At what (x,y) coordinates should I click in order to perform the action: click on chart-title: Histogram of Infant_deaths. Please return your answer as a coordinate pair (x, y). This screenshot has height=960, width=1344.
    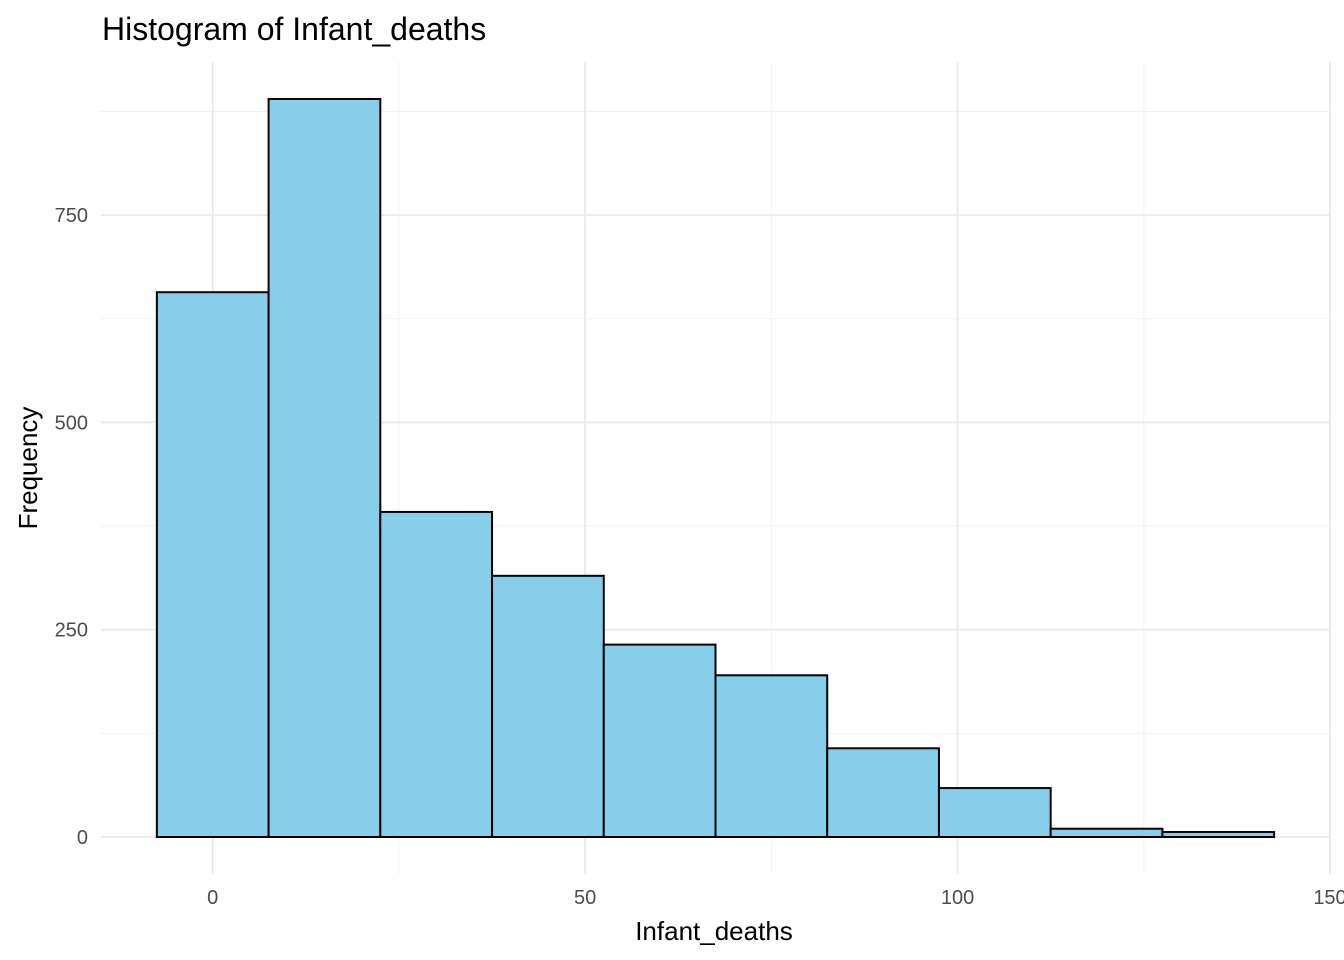
    Looking at the image, I should click on (294, 29).